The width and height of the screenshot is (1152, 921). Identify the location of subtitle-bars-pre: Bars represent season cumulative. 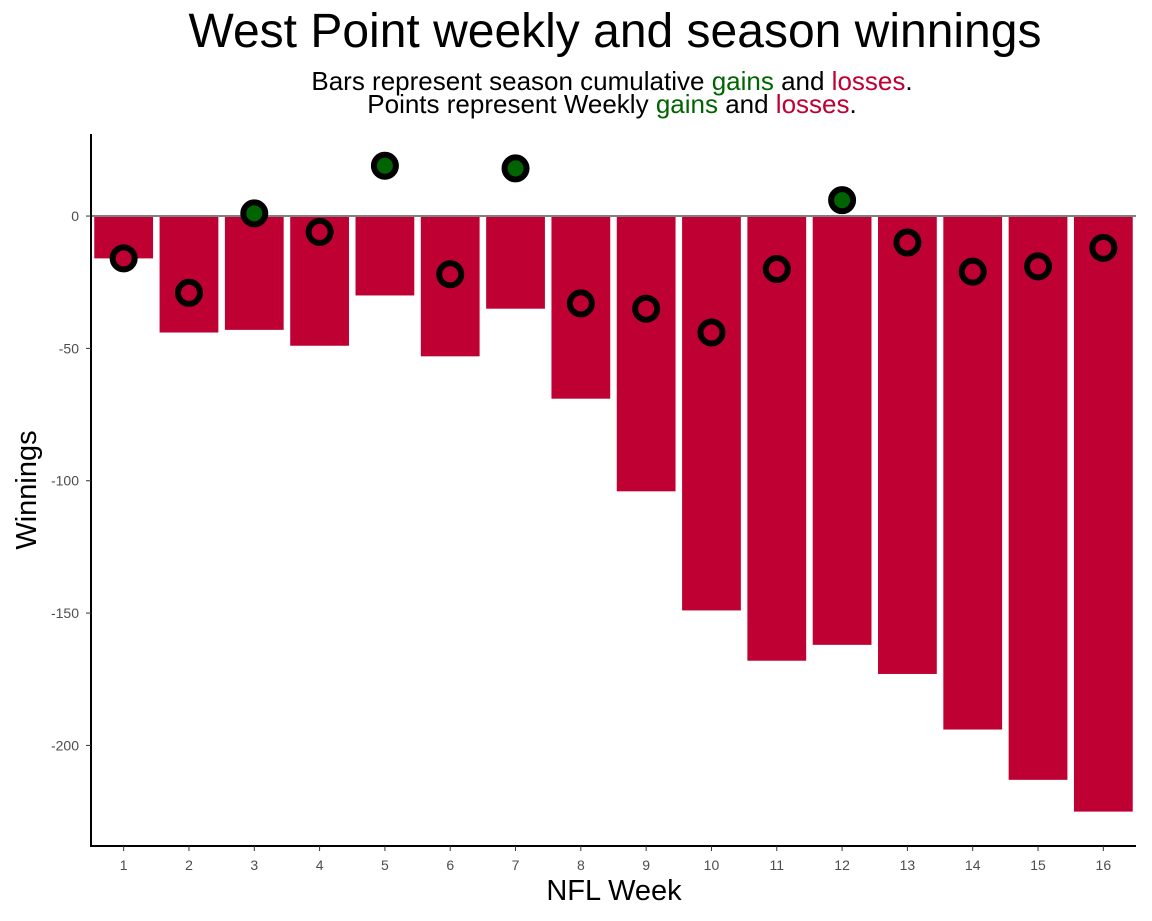
(511, 81).